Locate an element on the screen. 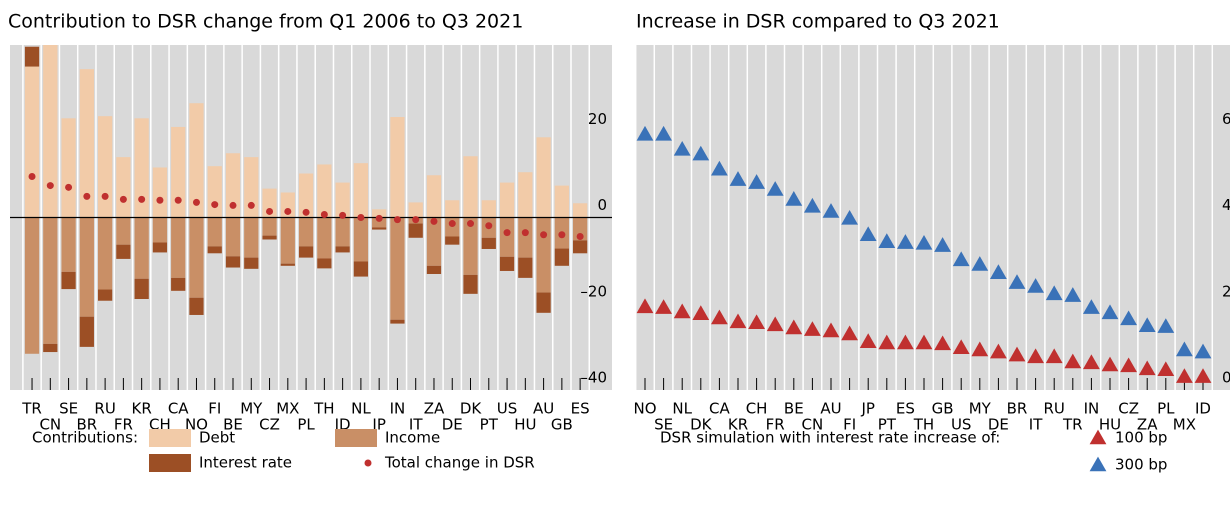 Image resolution: width=1230 pixels, height=505 pixels. y-tick-label: 6 is located at coordinates (1226, 119).